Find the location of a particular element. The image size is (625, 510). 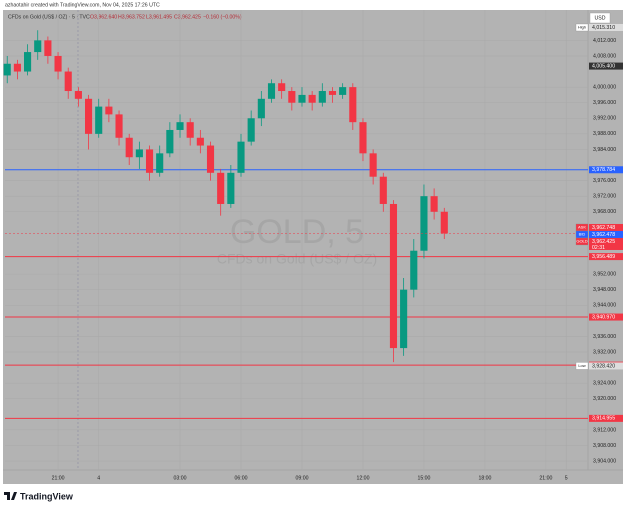

price-tag: ASK is located at coordinates (582, 227).